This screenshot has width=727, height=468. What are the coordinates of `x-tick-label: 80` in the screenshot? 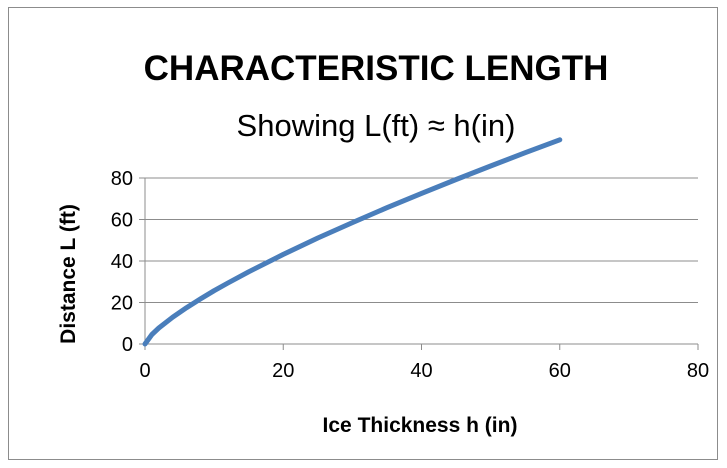 It's located at (698, 371).